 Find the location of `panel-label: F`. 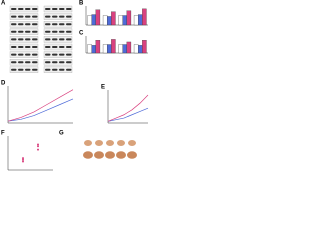

panel-label: F is located at coordinates (3, 134).